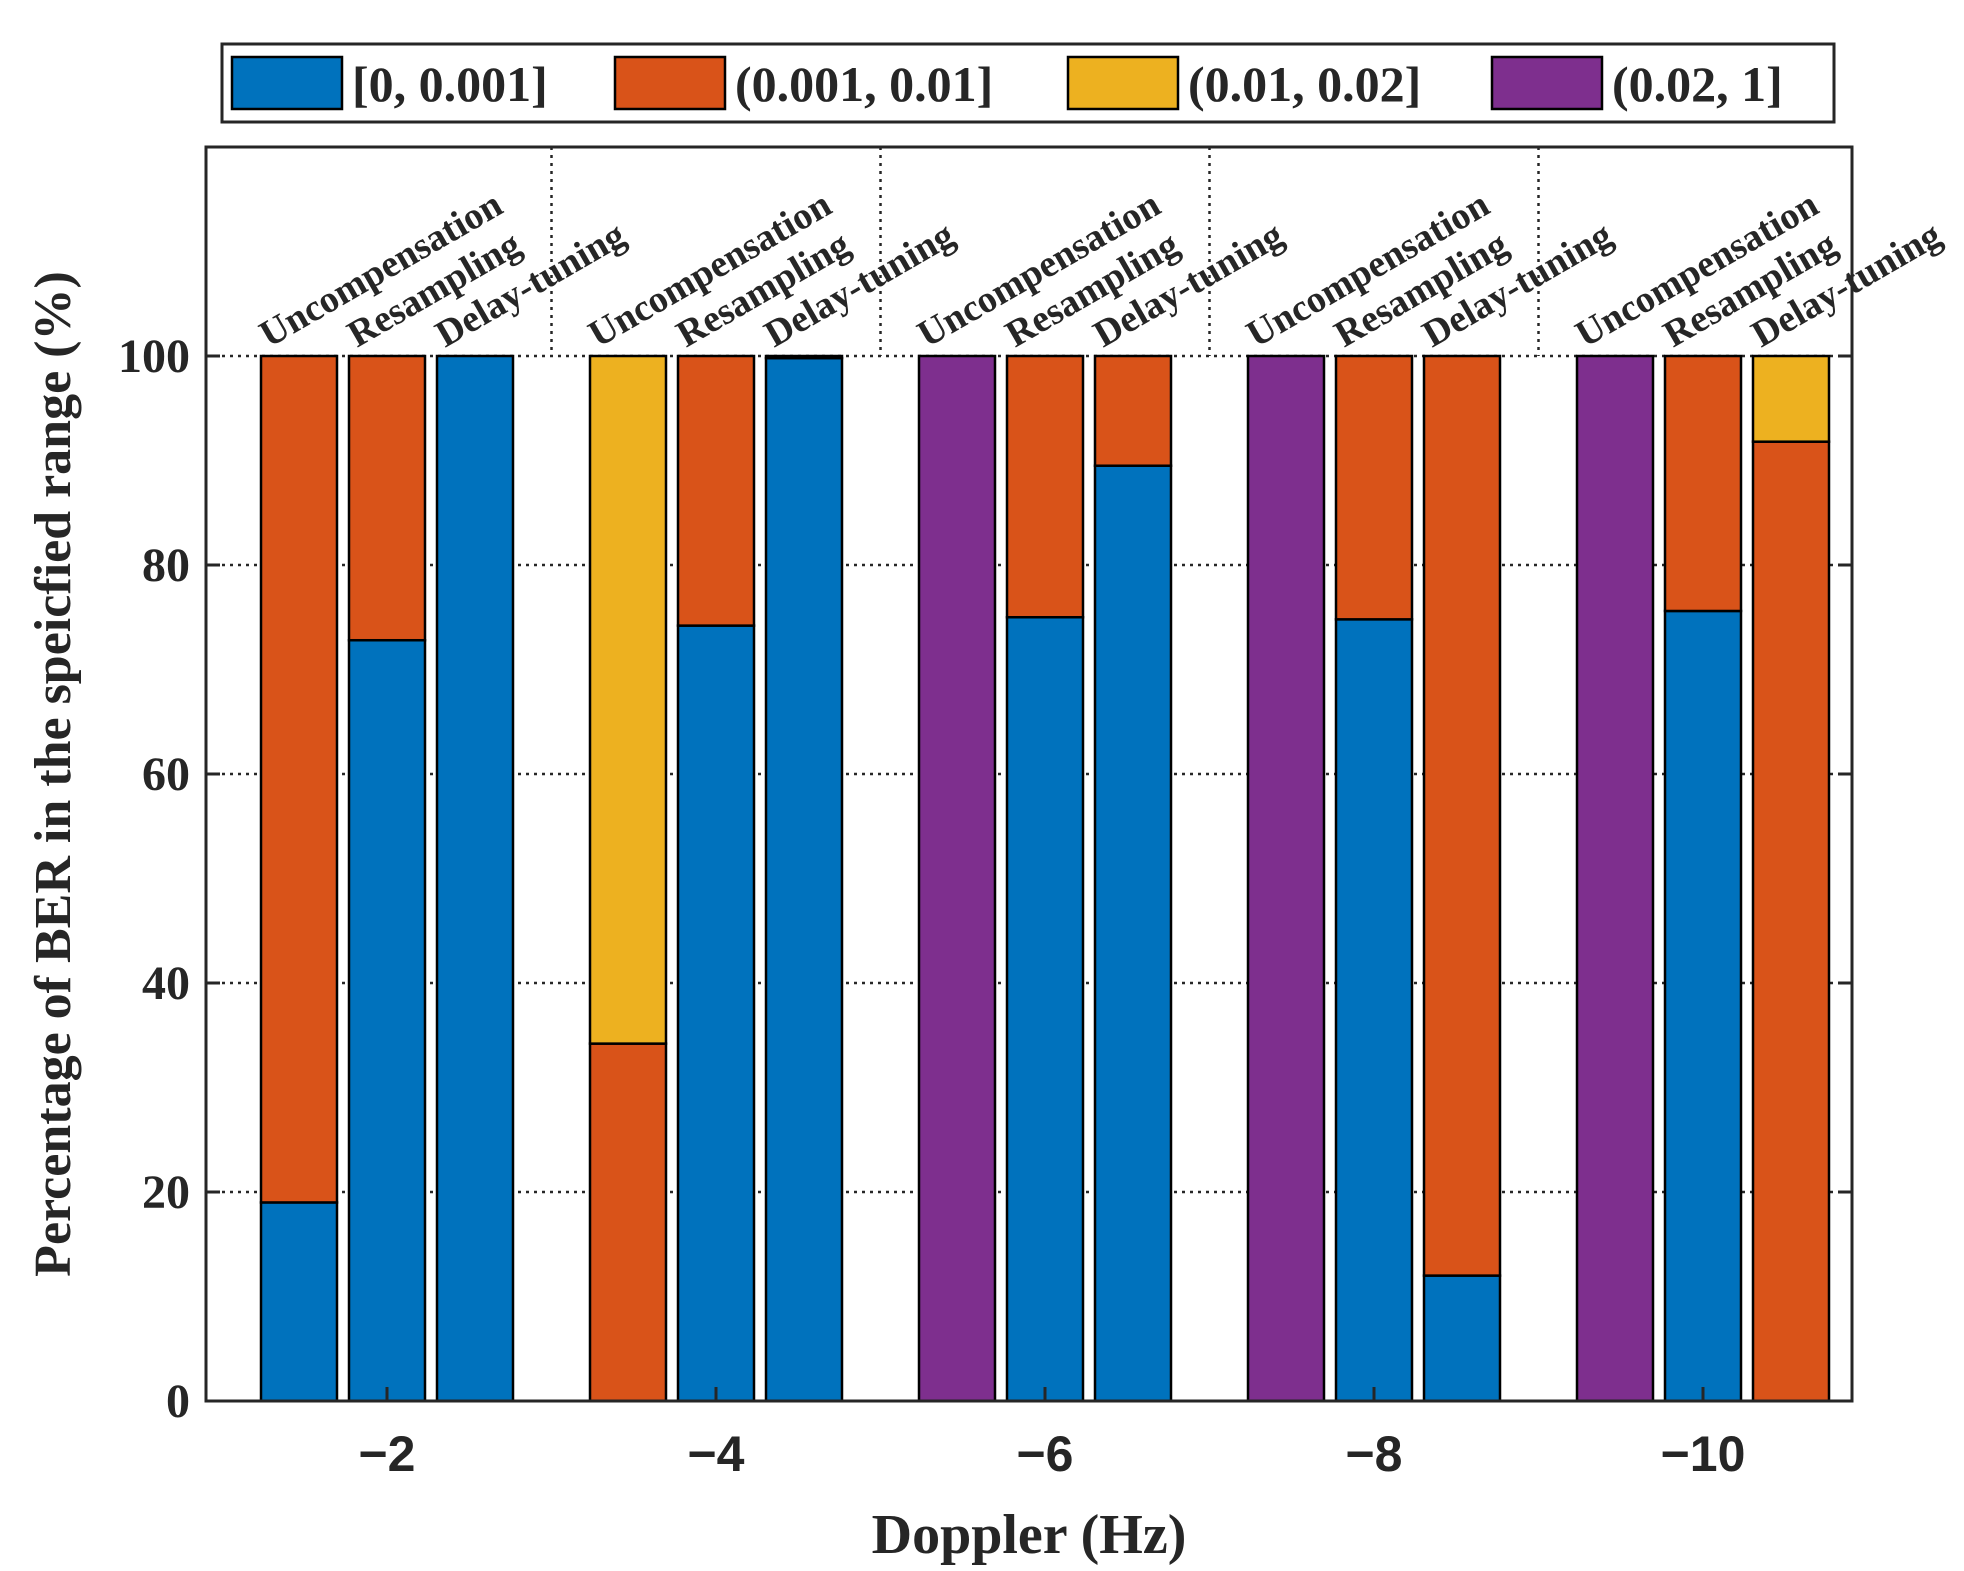 The image size is (1964, 1571). Describe the element at coordinates (1703, 1454) in the screenshot. I see `x-tick-label: −10` at that location.